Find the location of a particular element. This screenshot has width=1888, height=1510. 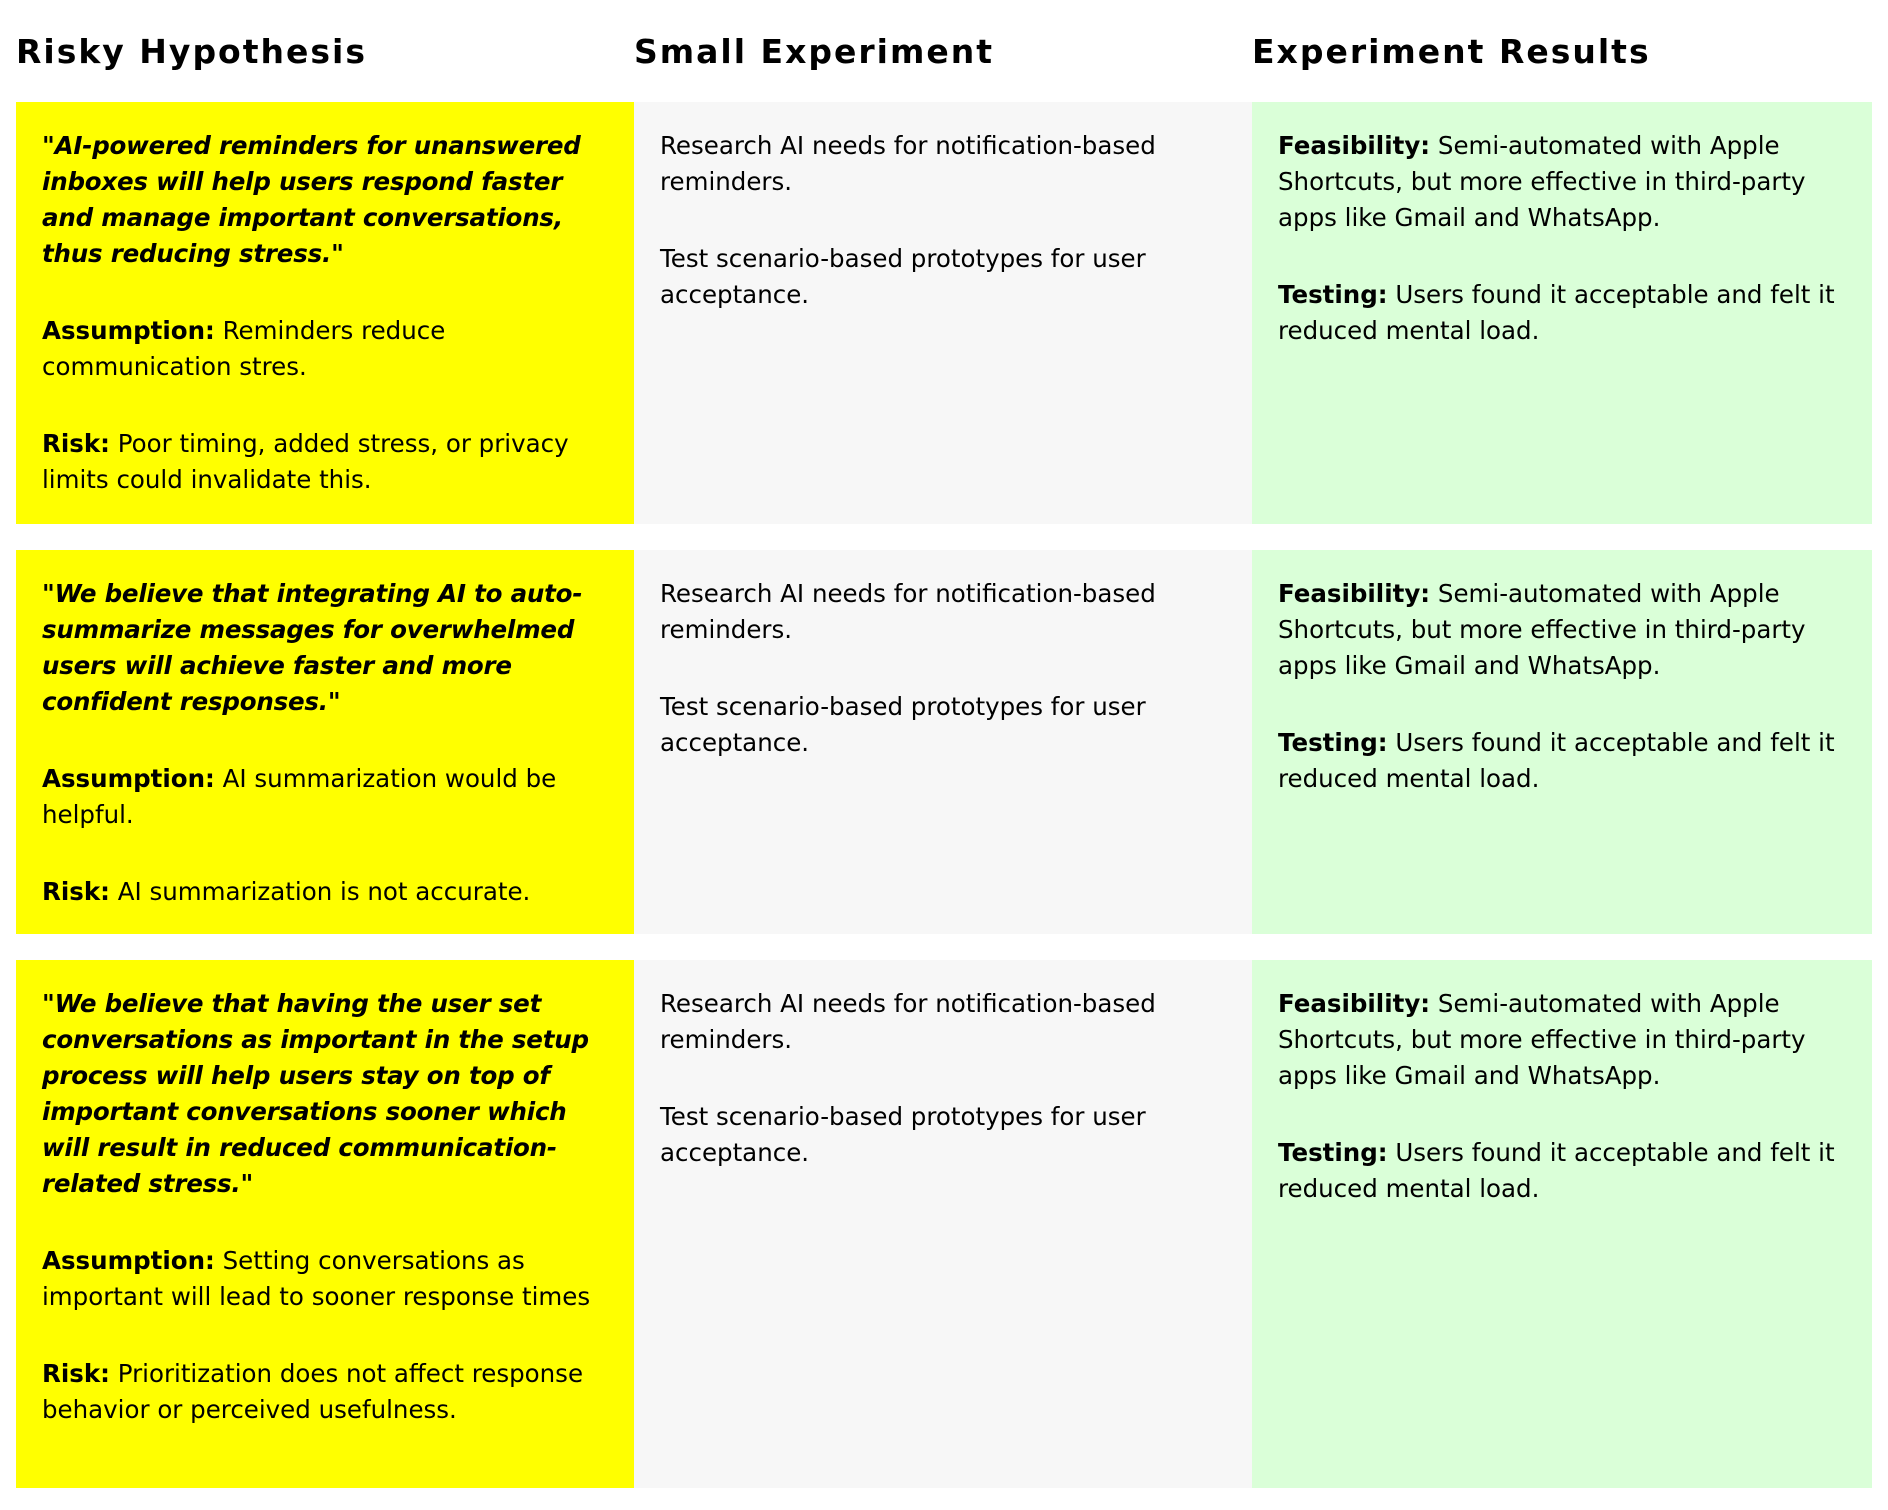

header-experiment-results: Experiment Results is located at coordinates (1451, 51).